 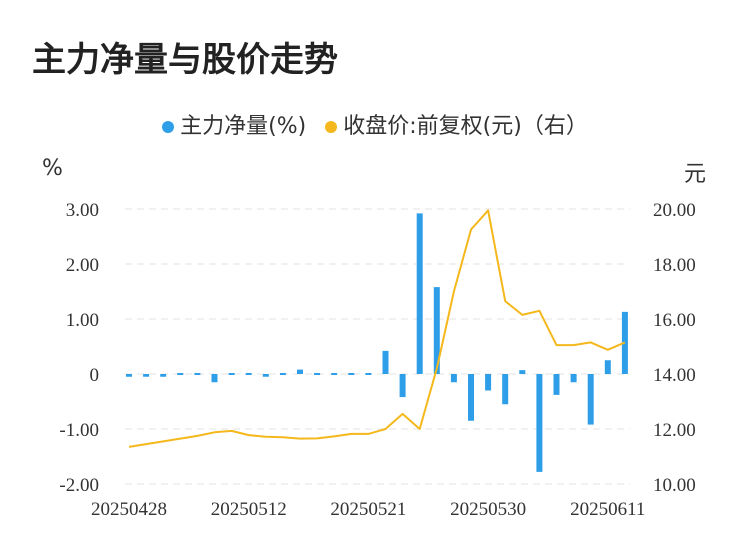 What do you see at coordinates (331, 127) in the screenshot?
I see `legend-dot-line-icon` at bounding box center [331, 127].